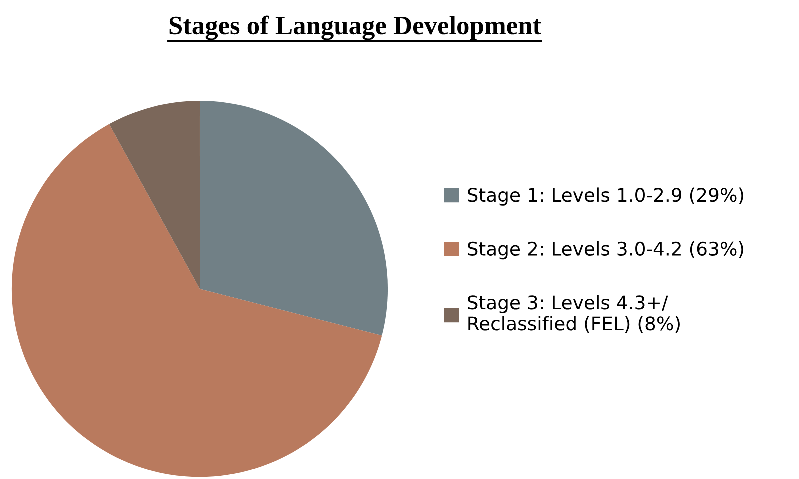 The width and height of the screenshot is (799, 479). Describe the element at coordinates (356, 28) in the screenshot. I see `chart-title: Stages of Language Development` at that location.